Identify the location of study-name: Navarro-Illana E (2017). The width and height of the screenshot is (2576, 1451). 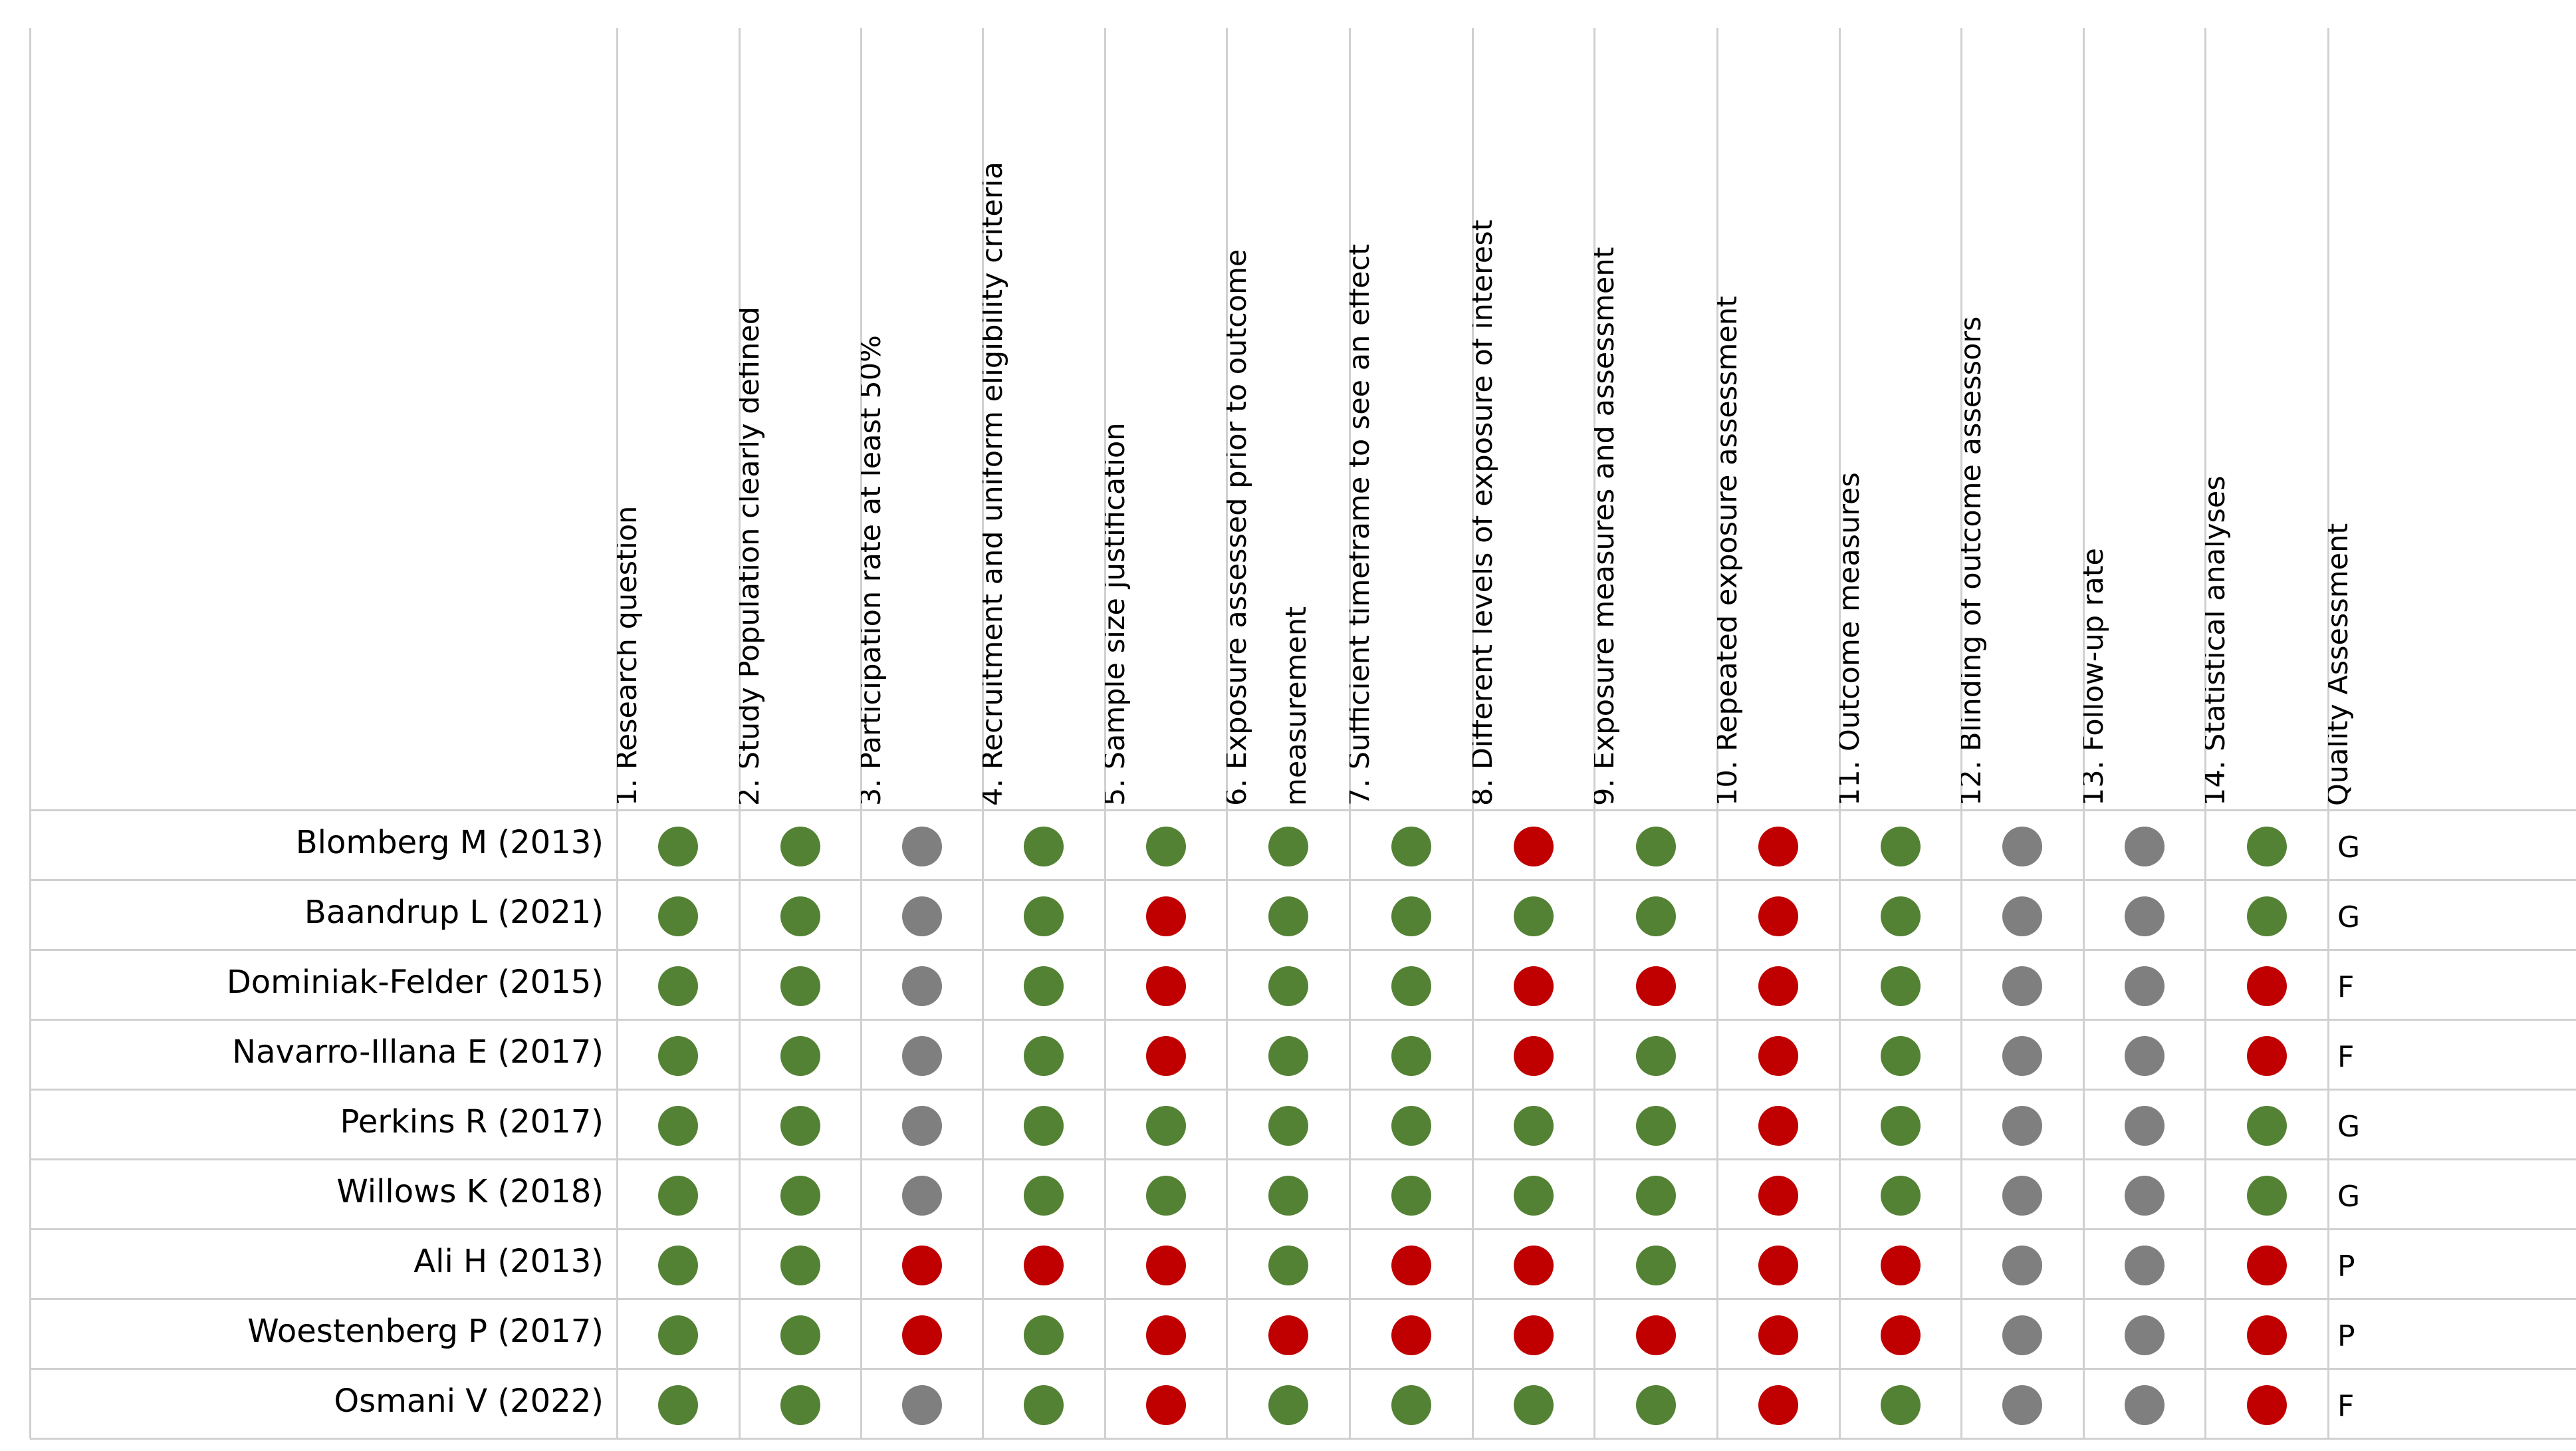
(418, 1052).